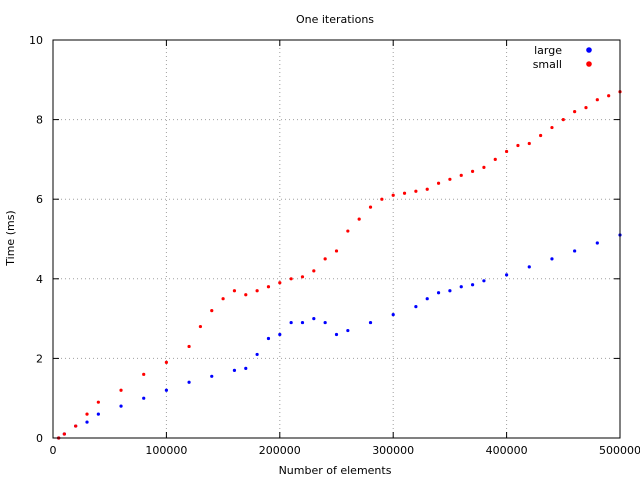 This screenshot has width=640, height=480. What do you see at coordinates (589, 50) in the screenshot?
I see `legend-marker-large` at bounding box center [589, 50].